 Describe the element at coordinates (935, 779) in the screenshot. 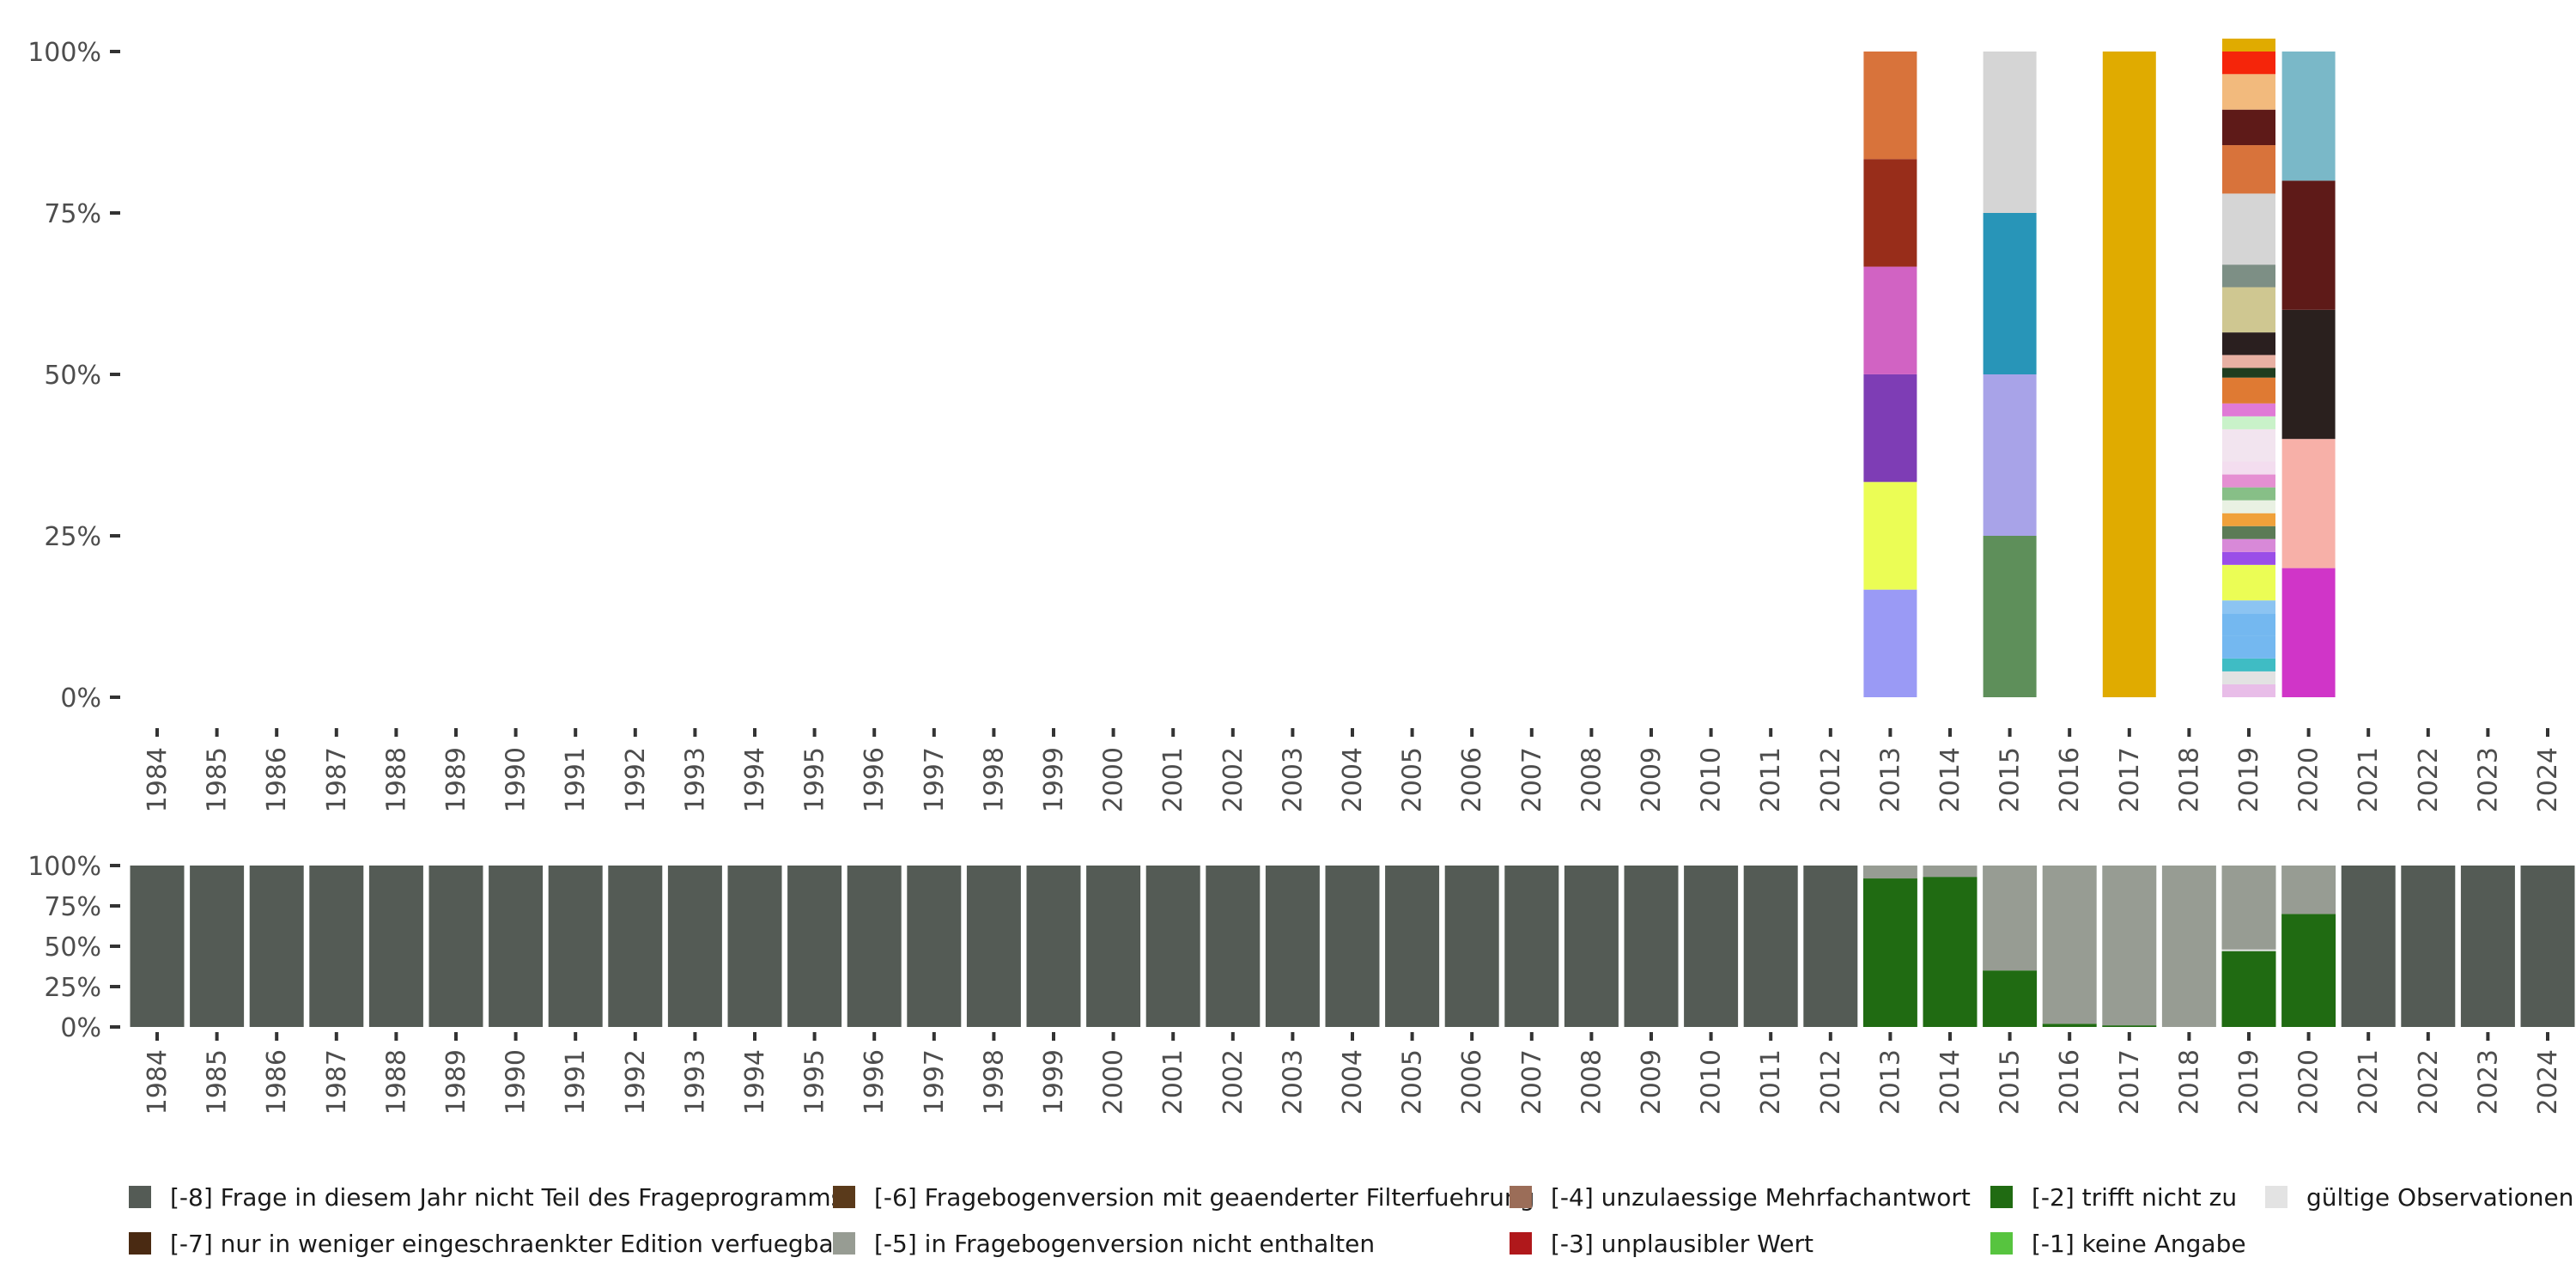

I see `x-tick-label: 1997` at that location.